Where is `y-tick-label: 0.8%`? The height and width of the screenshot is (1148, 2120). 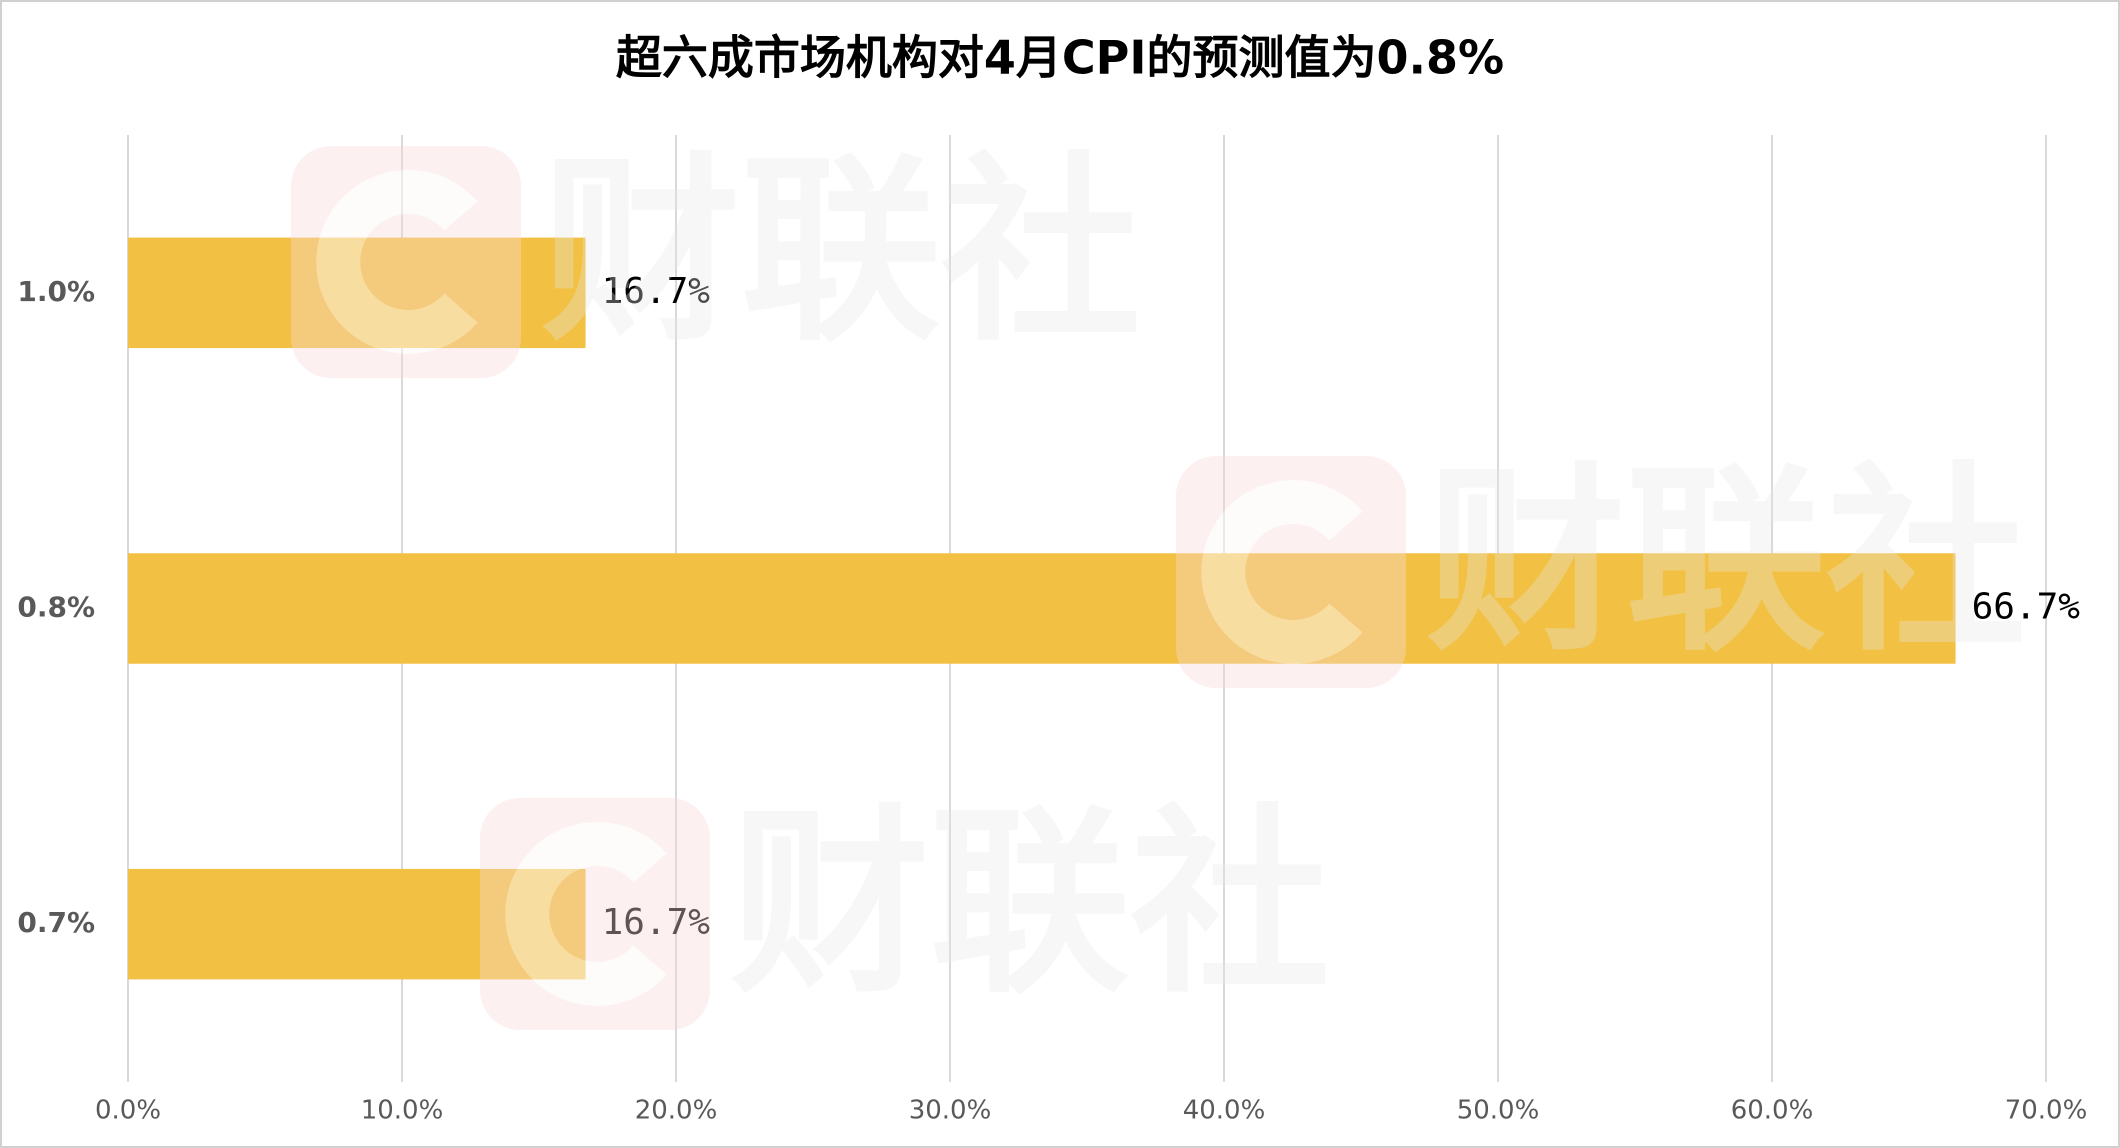 y-tick-label: 0.8% is located at coordinates (56, 607).